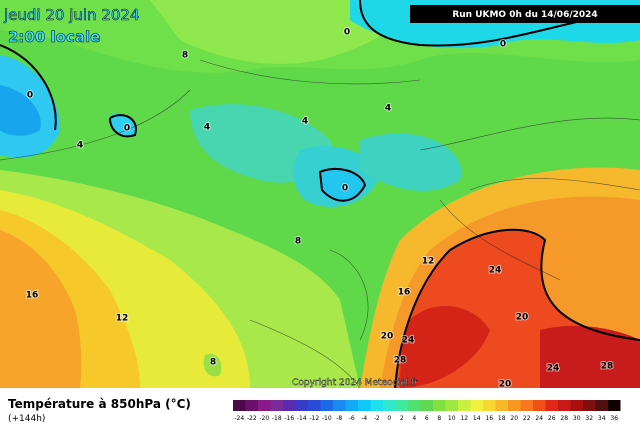 Image resolution: width=640 pixels, height=427 pixels. Describe the element at coordinates (439, 418) in the screenshot. I see `legend-label: 8` at that location.